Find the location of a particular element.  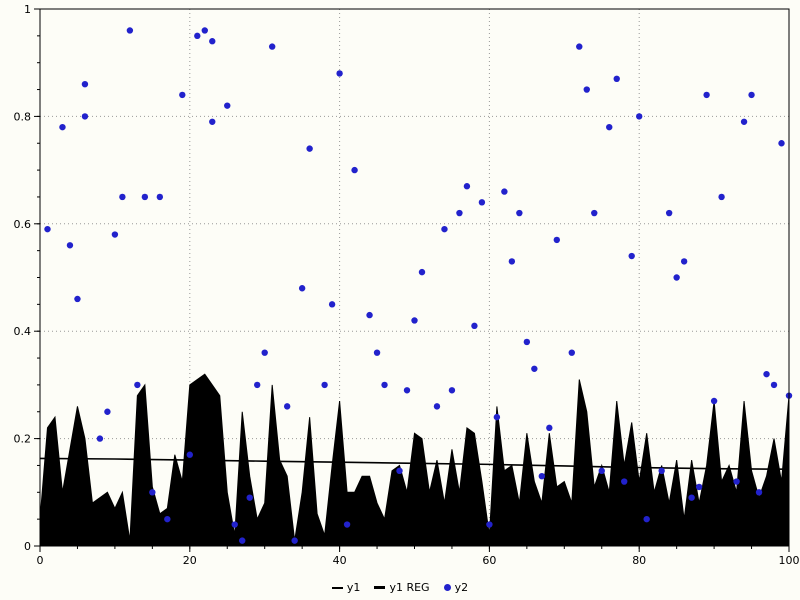

legend-label-y1: y1 is located at coordinates (353, 587).